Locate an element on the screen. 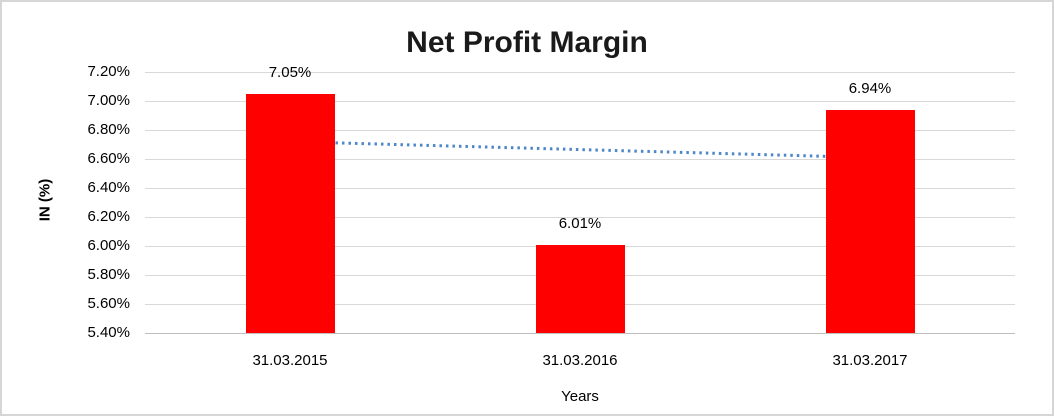  y-axis-tick-label: 5.80% is located at coordinates (108, 274).